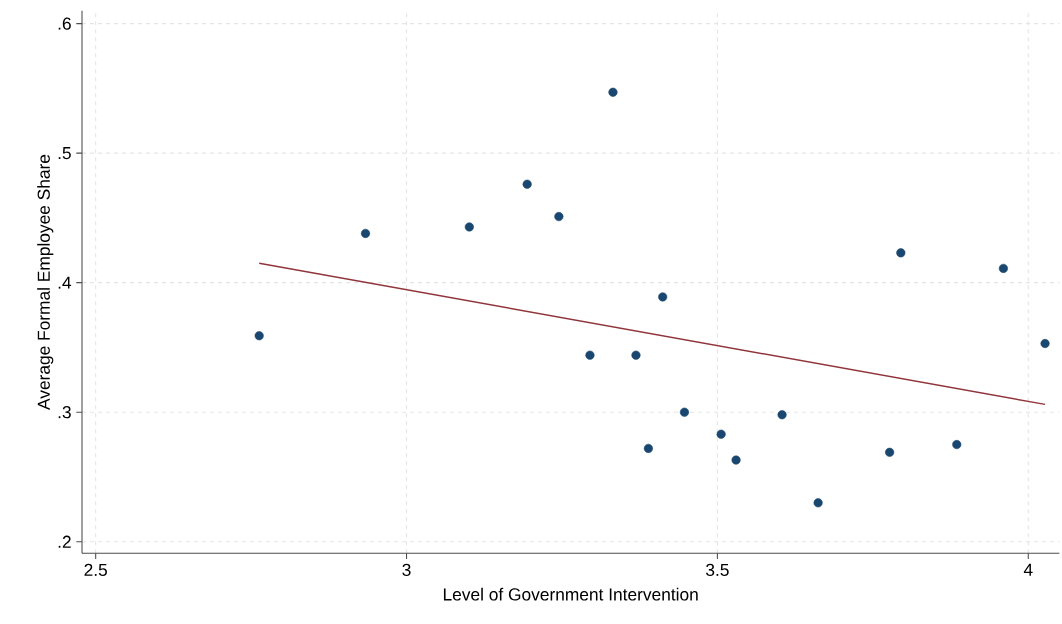 The width and height of the screenshot is (1062, 624). I want to click on y-tick-label: .6, so click(64, 23).